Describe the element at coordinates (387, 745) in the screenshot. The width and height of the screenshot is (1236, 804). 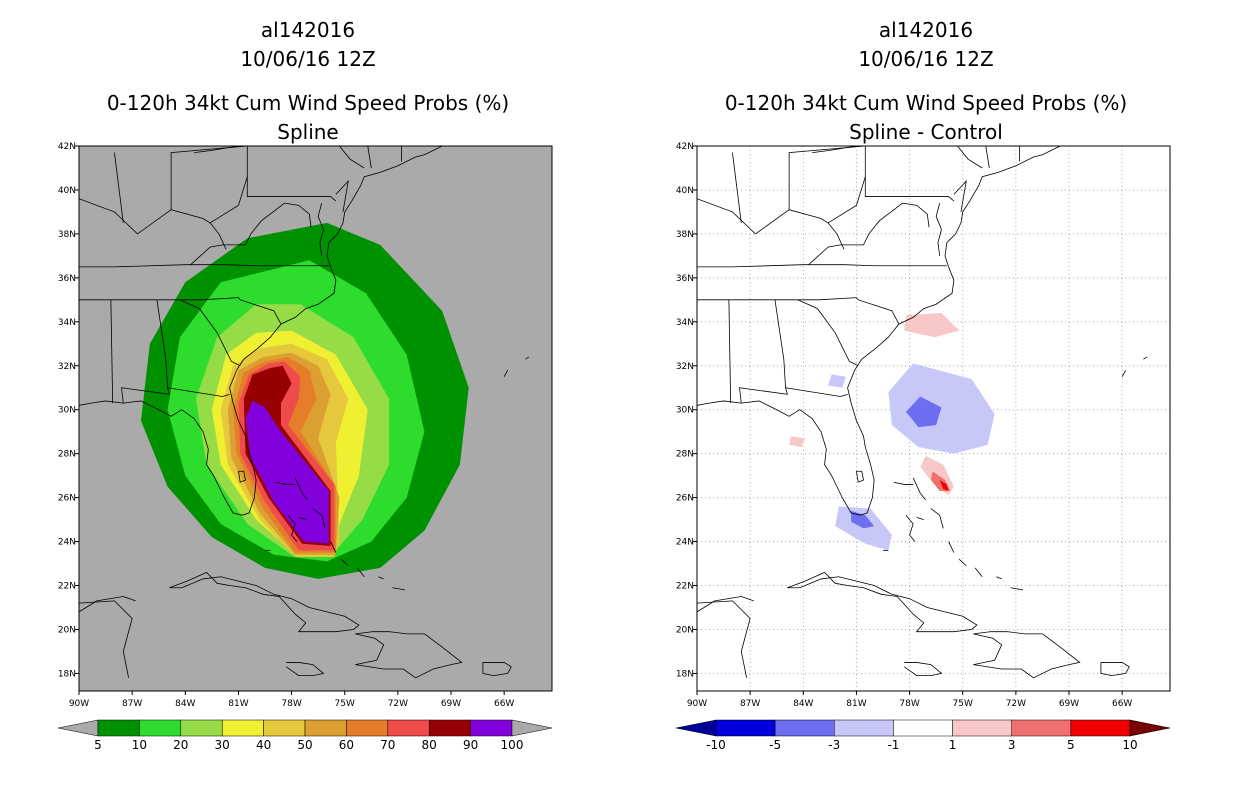
I see `colorbar-label: 70` at that location.